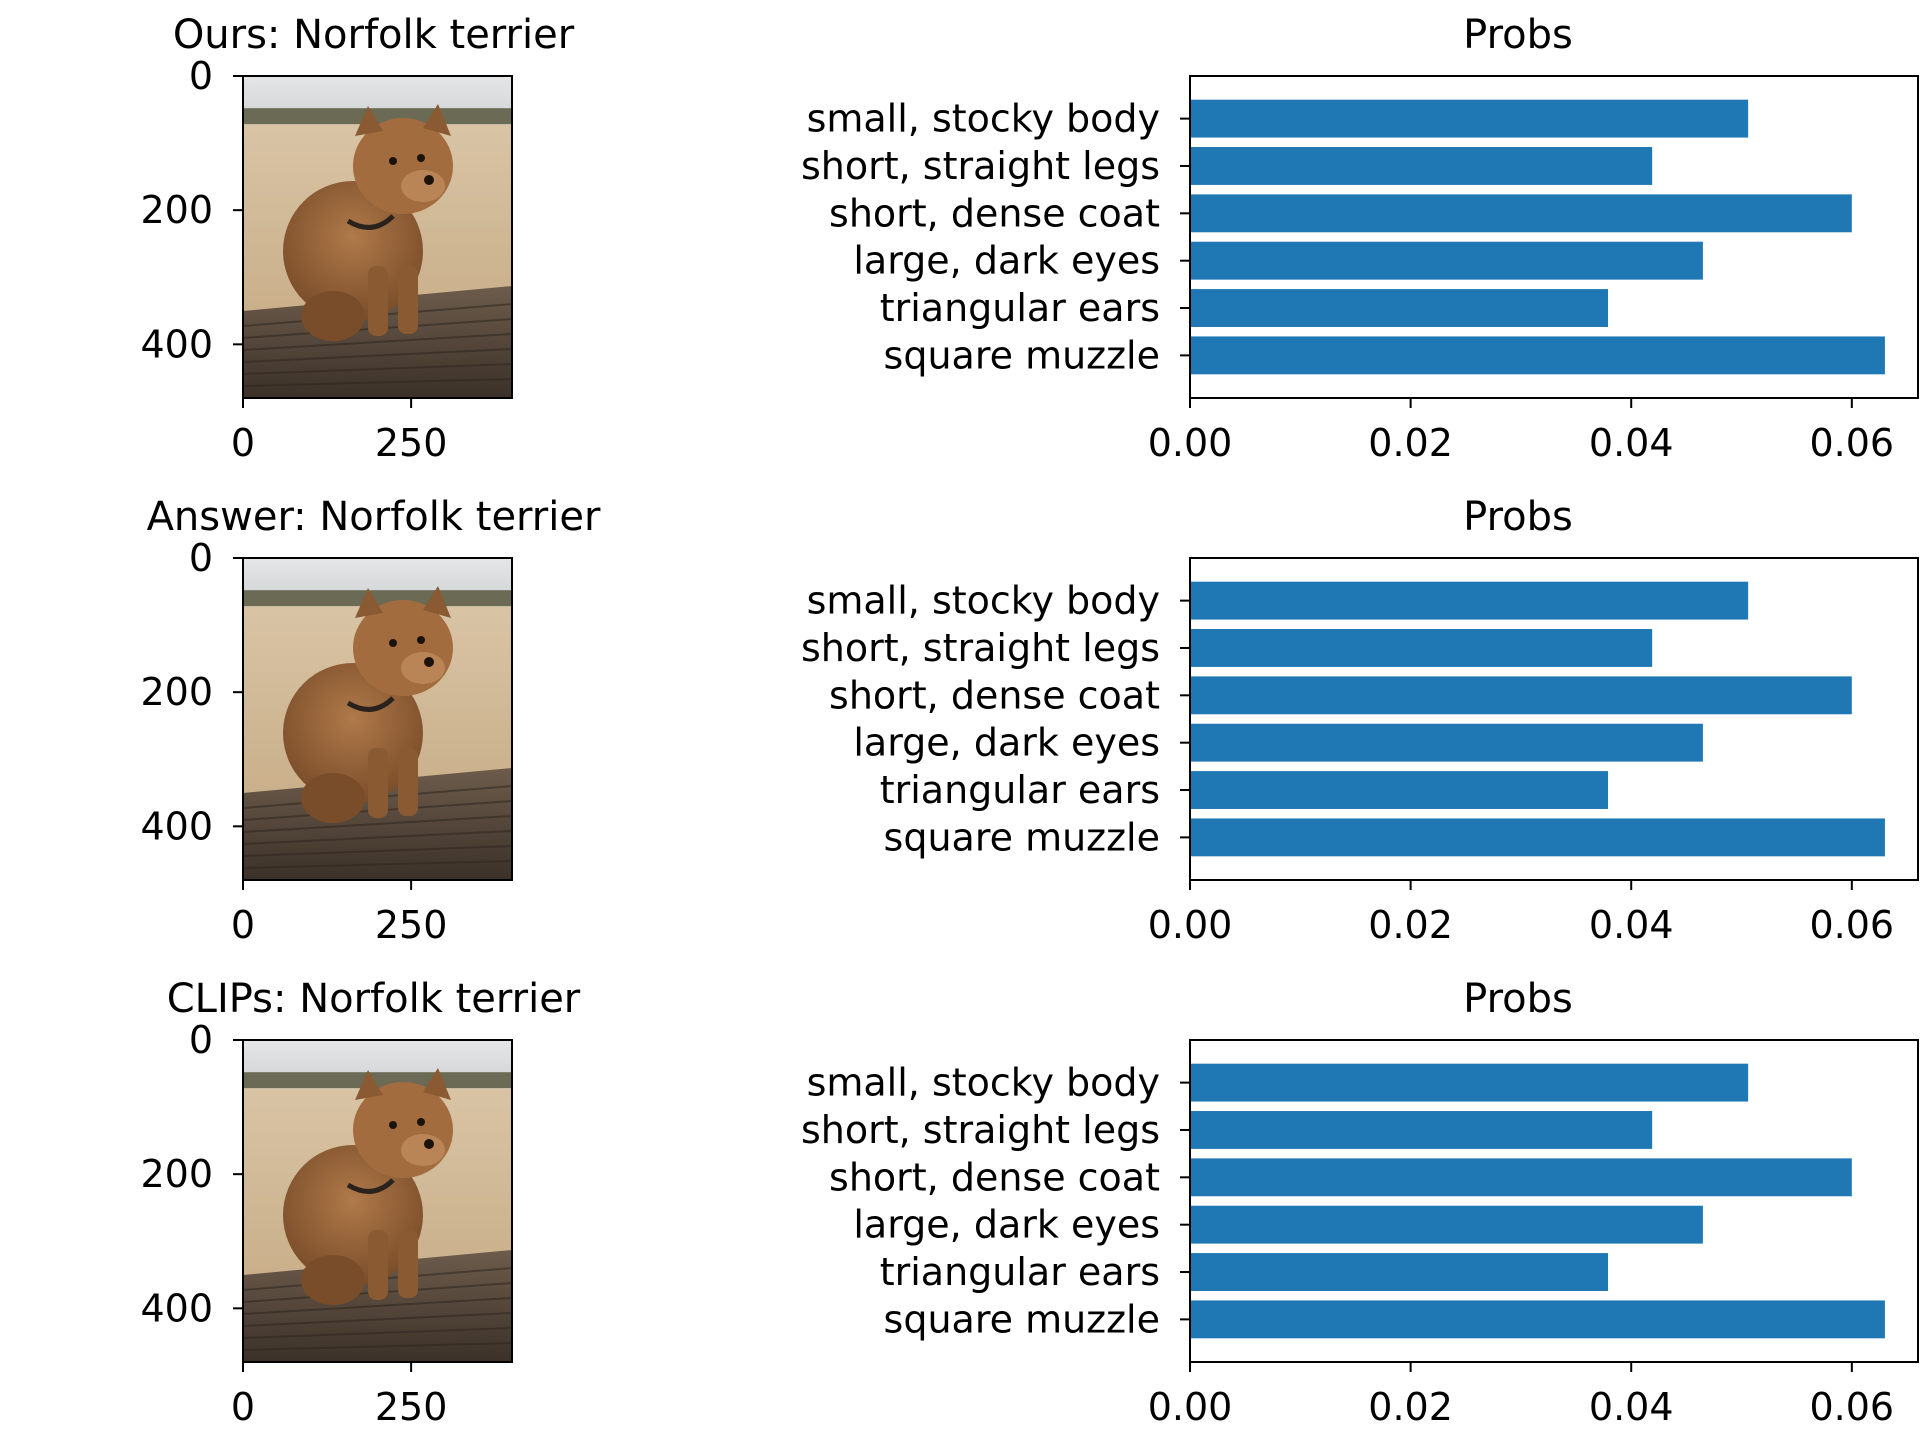 This screenshot has height=1440, width=1920. I want to click on image-panel-title: Ours: Norfolk terrier, so click(374, 35).